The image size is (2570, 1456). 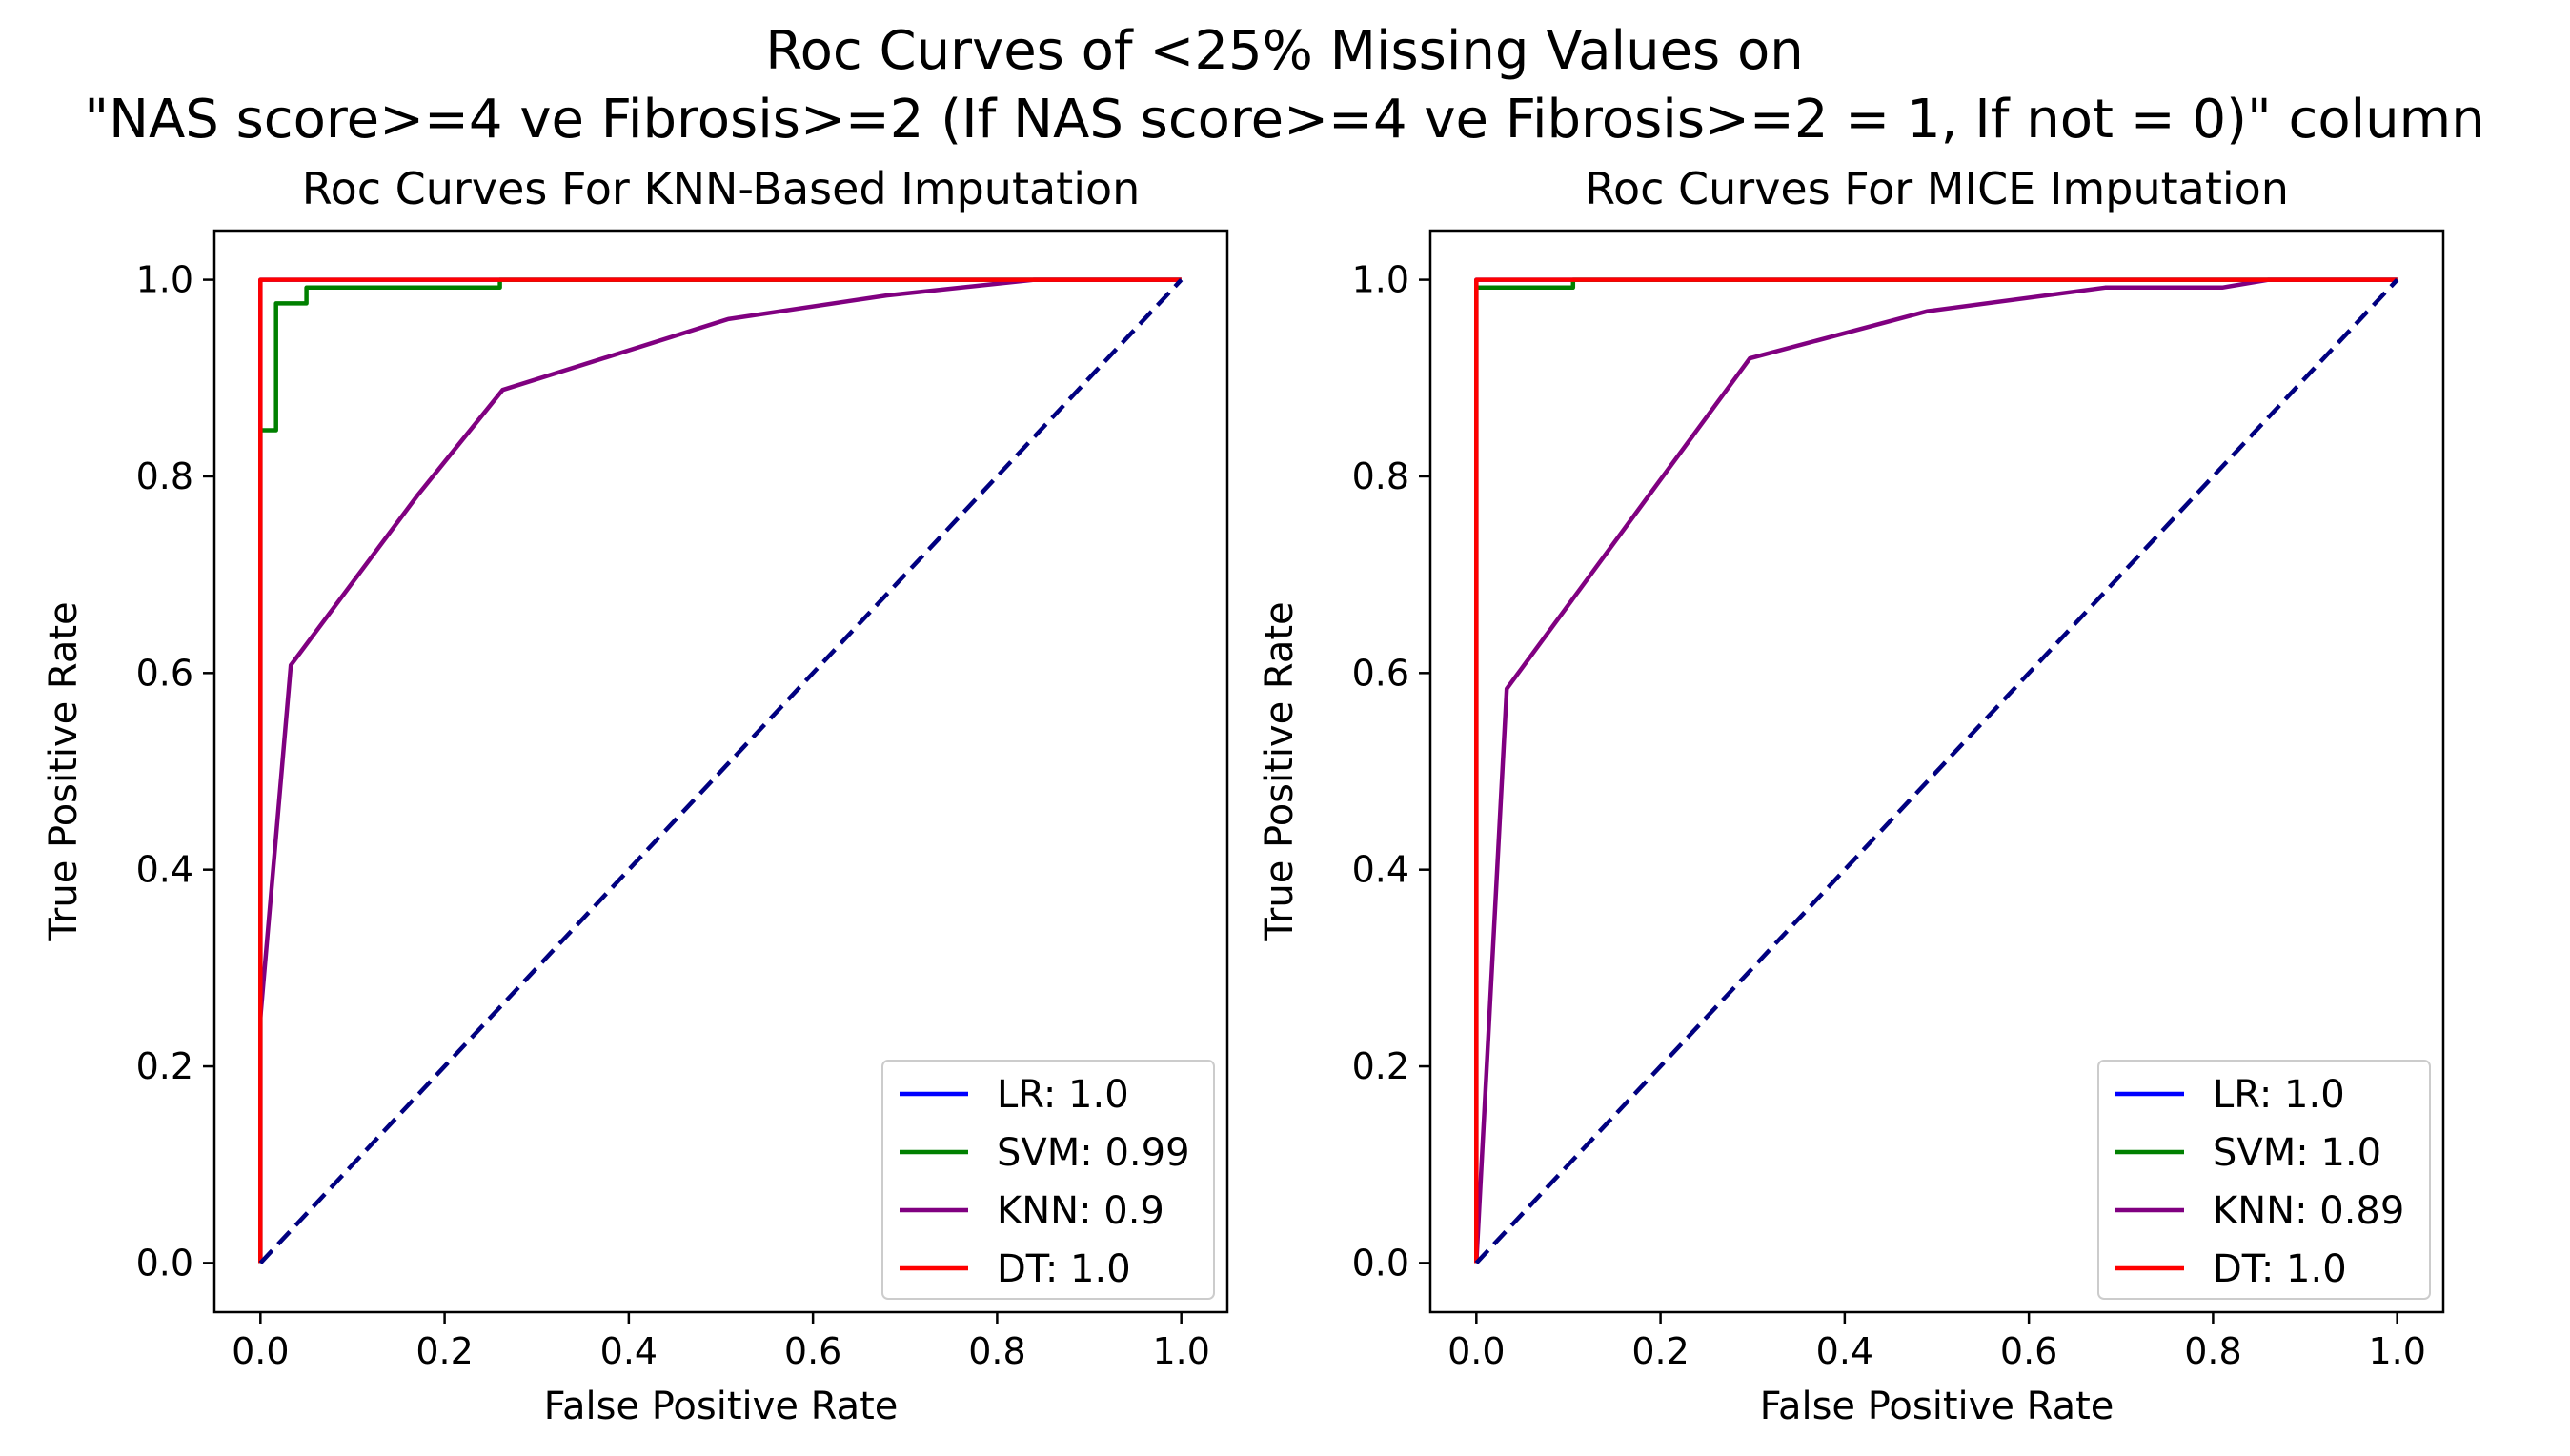 What do you see at coordinates (1093, 1153) in the screenshot?
I see `legend-label: SVM: 0.99` at bounding box center [1093, 1153].